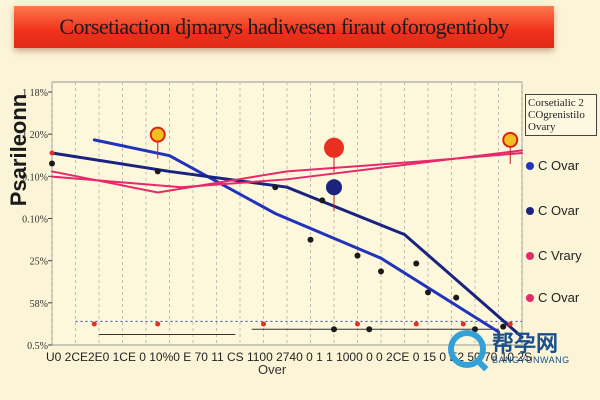 The height and width of the screenshot is (400, 600). Describe the element at coordinates (35, 135) in the screenshot. I see `y-tick-label: 1 20%` at that location.